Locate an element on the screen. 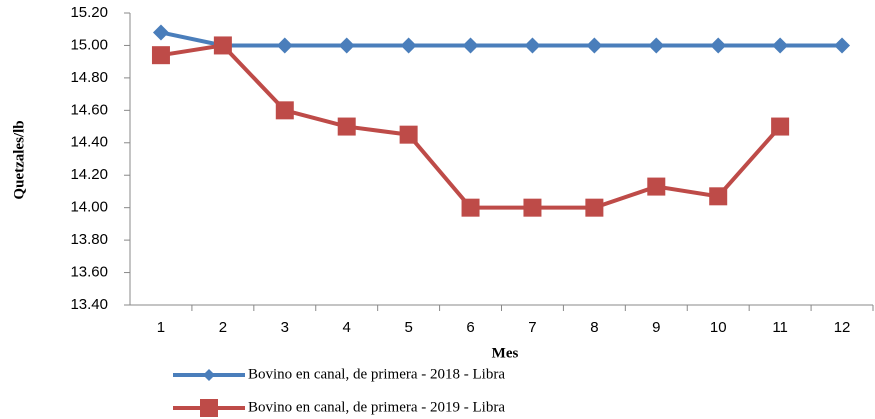 The height and width of the screenshot is (419, 875). y-tick-label: 14.40 is located at coordinates (89, 142).